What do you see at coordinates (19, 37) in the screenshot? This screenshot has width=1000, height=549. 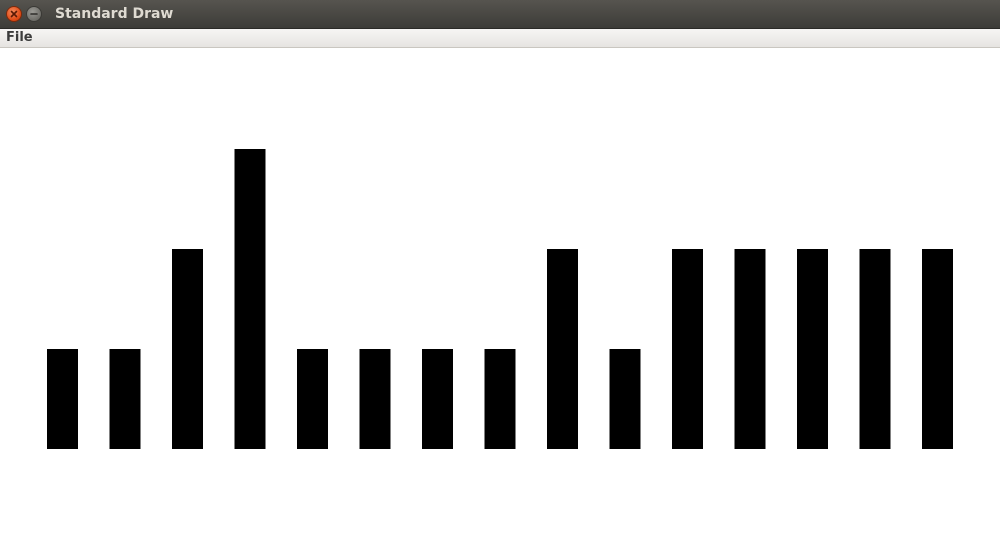 I see `menu-item-file: File` at bounding box center [19, 37].